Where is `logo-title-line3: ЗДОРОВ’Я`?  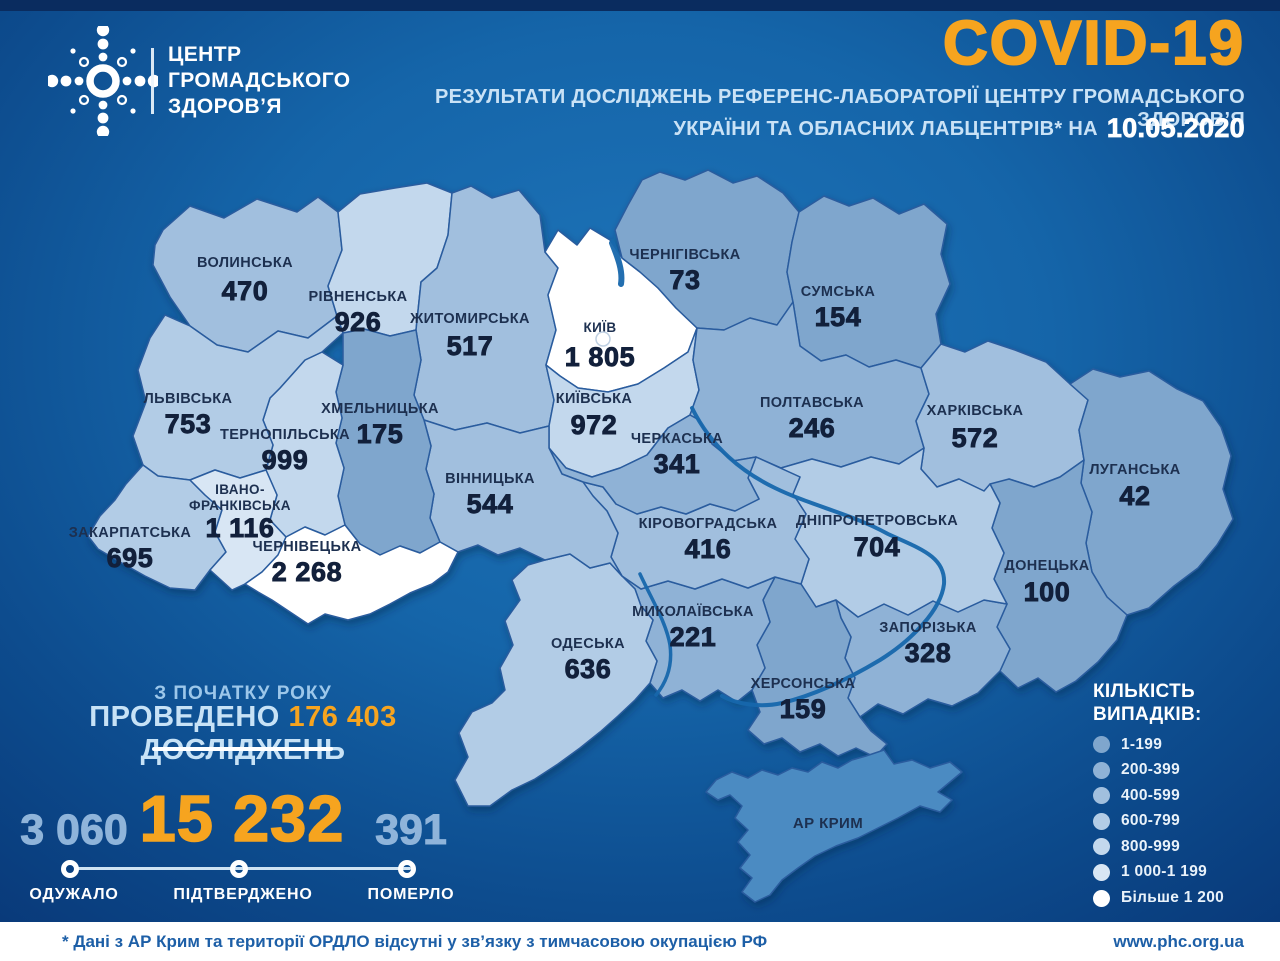
logo-title-line3: ЗДОРОВ’Я is located at coordinates (225, 106).